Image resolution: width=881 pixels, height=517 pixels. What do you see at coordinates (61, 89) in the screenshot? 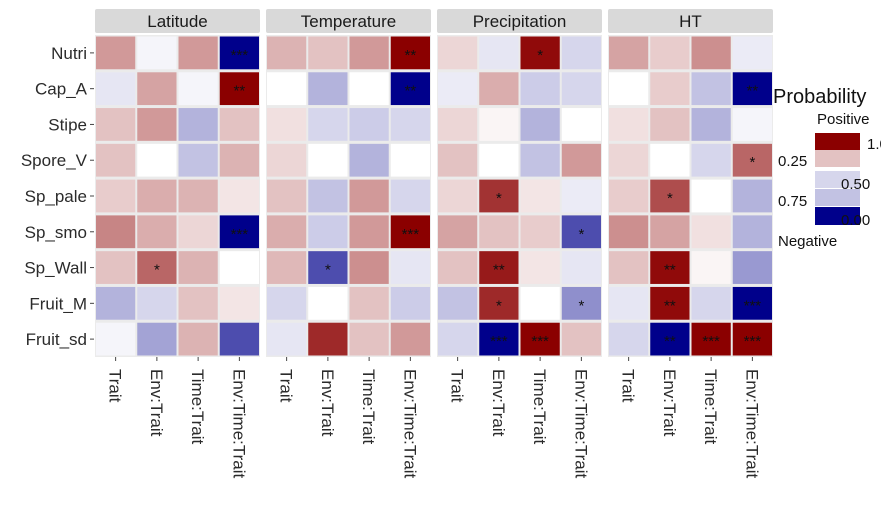
I see `y-tick-label-cap_a: Cap_A` at bounding box center [61, 89].